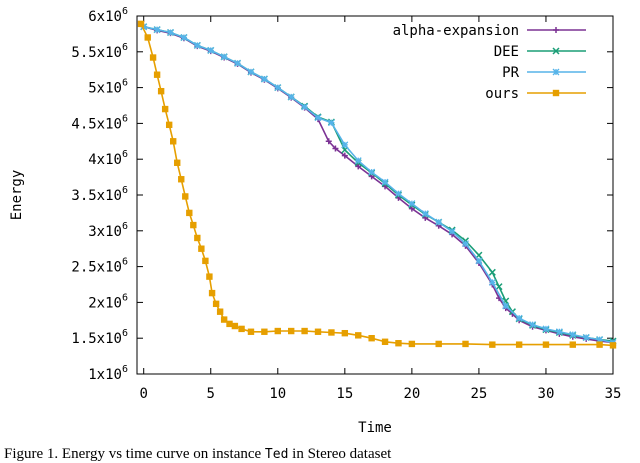  What do you see at coordinates (96, 339) in the screenshot?
I see `y-tick-mantissa: 1.5x10` at bounding box center [96, 339].